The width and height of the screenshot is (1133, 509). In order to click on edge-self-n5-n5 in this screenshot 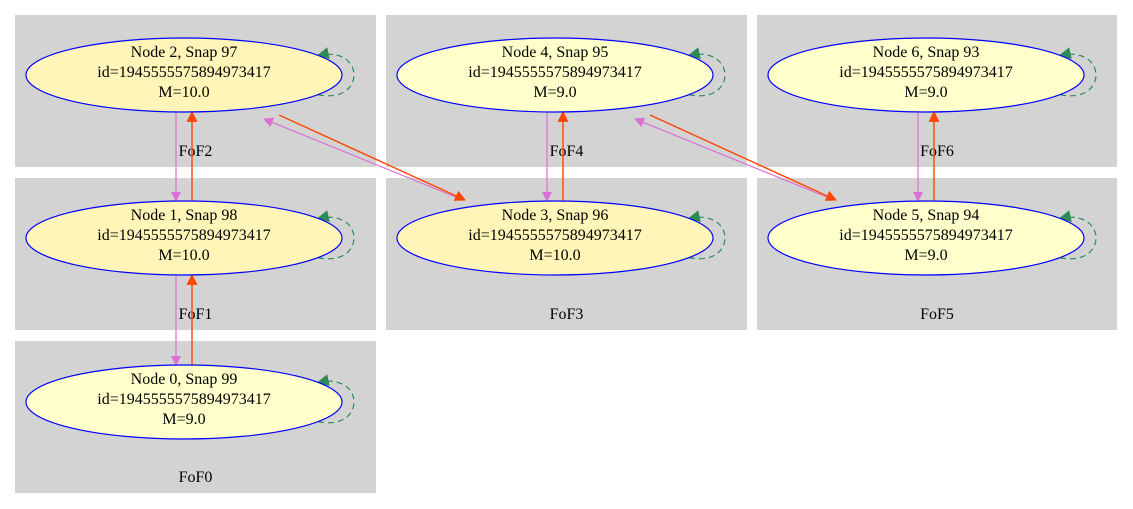, I will do `click(1077, 235)`.